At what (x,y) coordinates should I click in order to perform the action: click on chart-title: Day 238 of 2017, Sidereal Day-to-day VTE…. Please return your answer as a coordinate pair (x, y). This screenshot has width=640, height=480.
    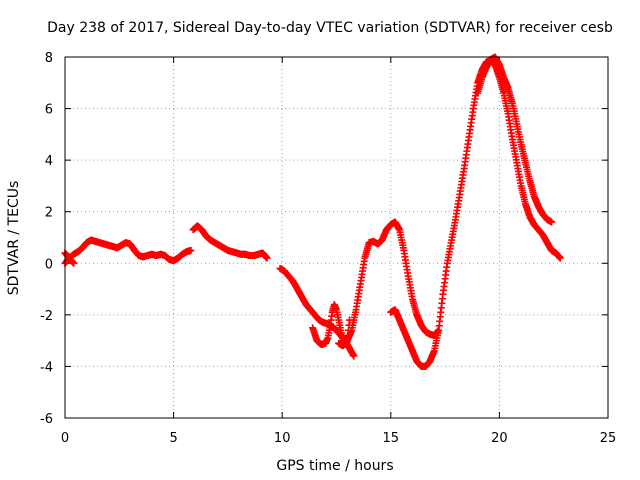
    Looking at the image, I should click on (330, 28).